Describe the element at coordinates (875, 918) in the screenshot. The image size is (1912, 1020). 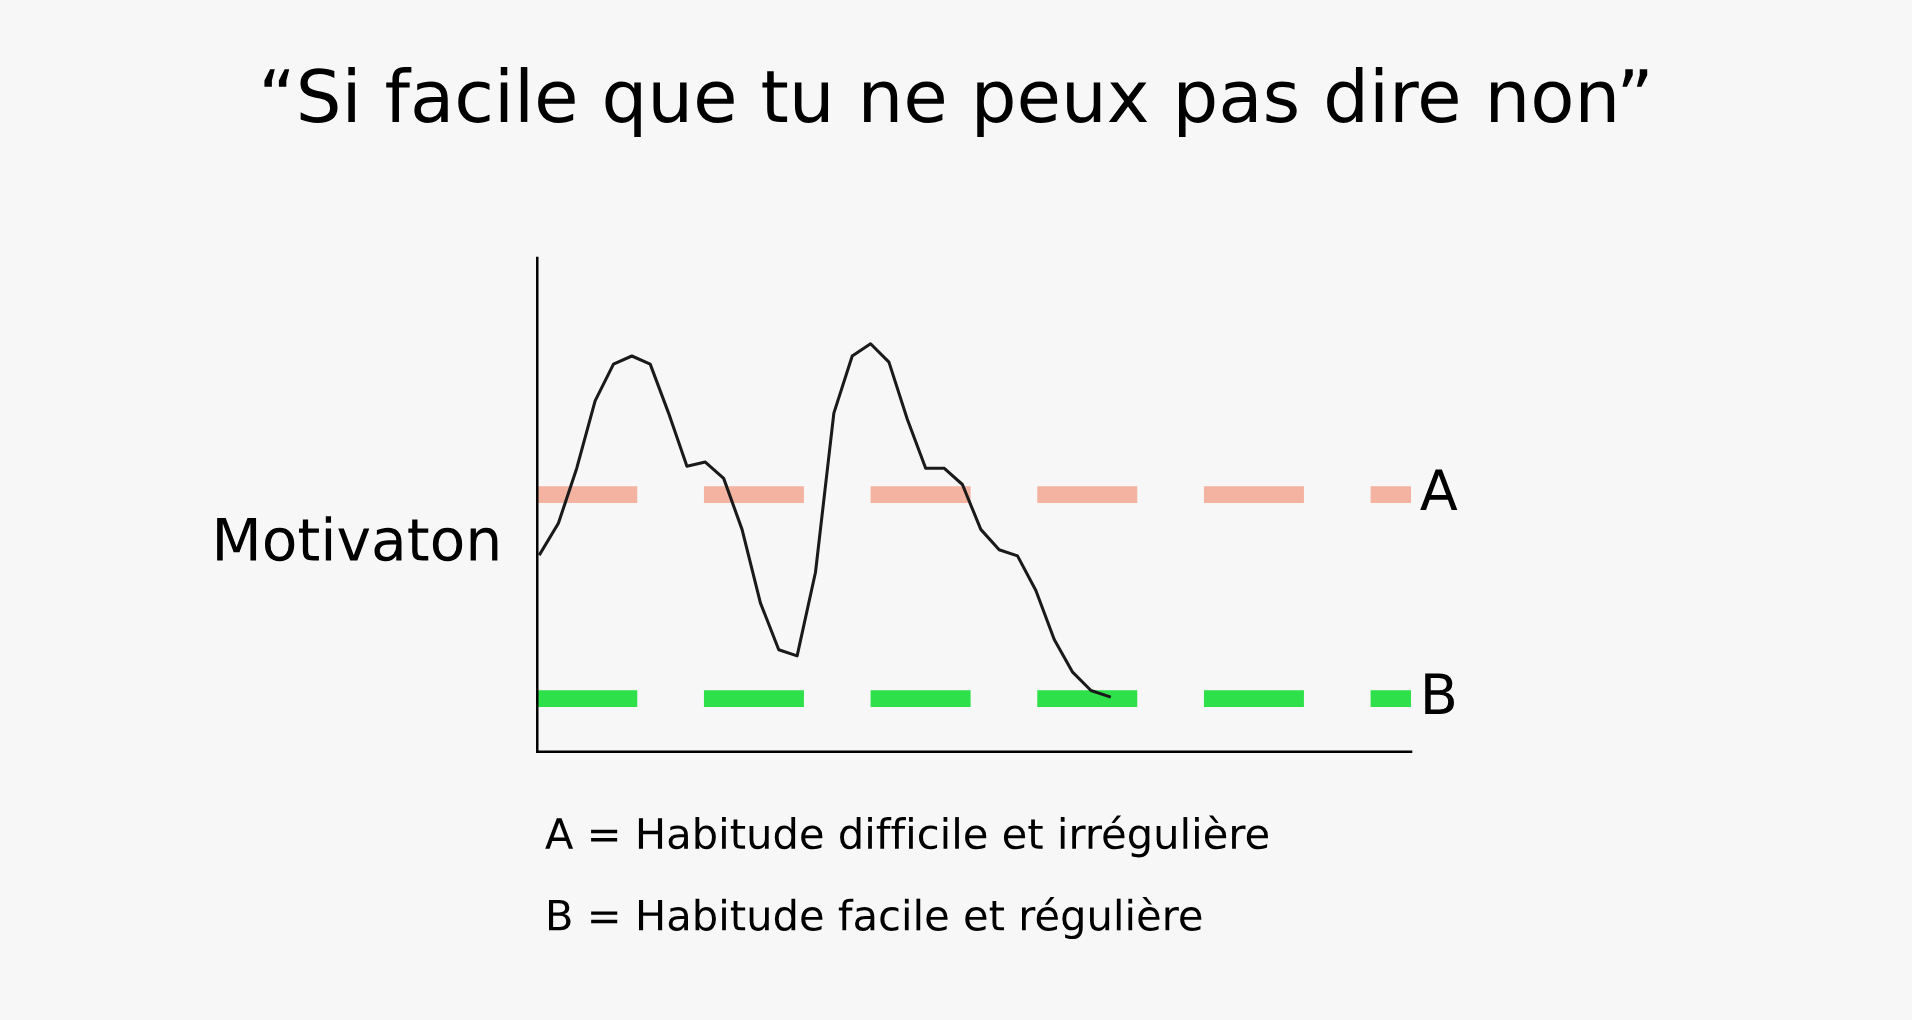
I see `text: B = Habitude facile et régulière` at that location.